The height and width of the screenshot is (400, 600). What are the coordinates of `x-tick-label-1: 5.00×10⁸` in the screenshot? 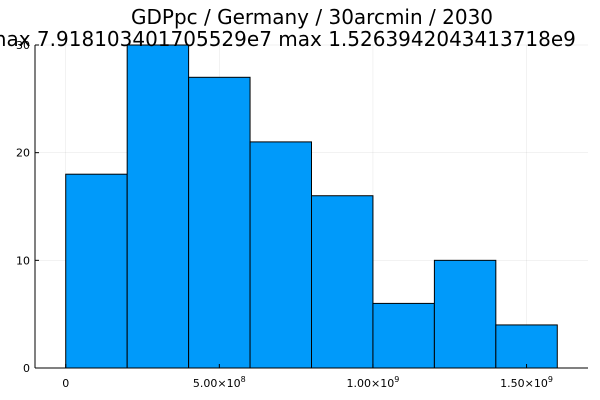 It's located at (219, 382).